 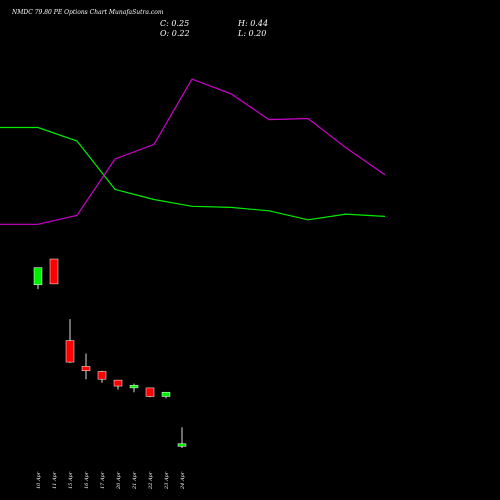 What do you see at coordinates (174, 23) in the screenshot?
I see `close-value: C: 0.25` at bounding box center [174, 23].